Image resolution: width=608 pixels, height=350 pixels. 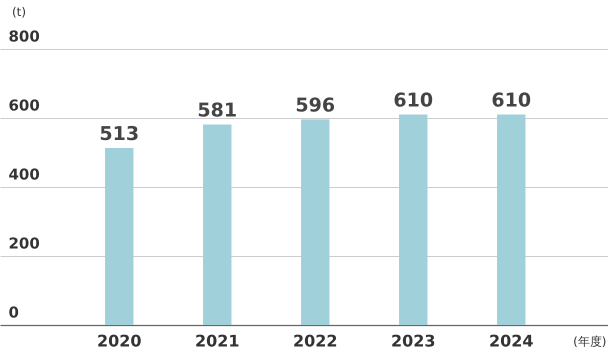 I want to click on y-tick-label: 0, so click(x=13, y=313).